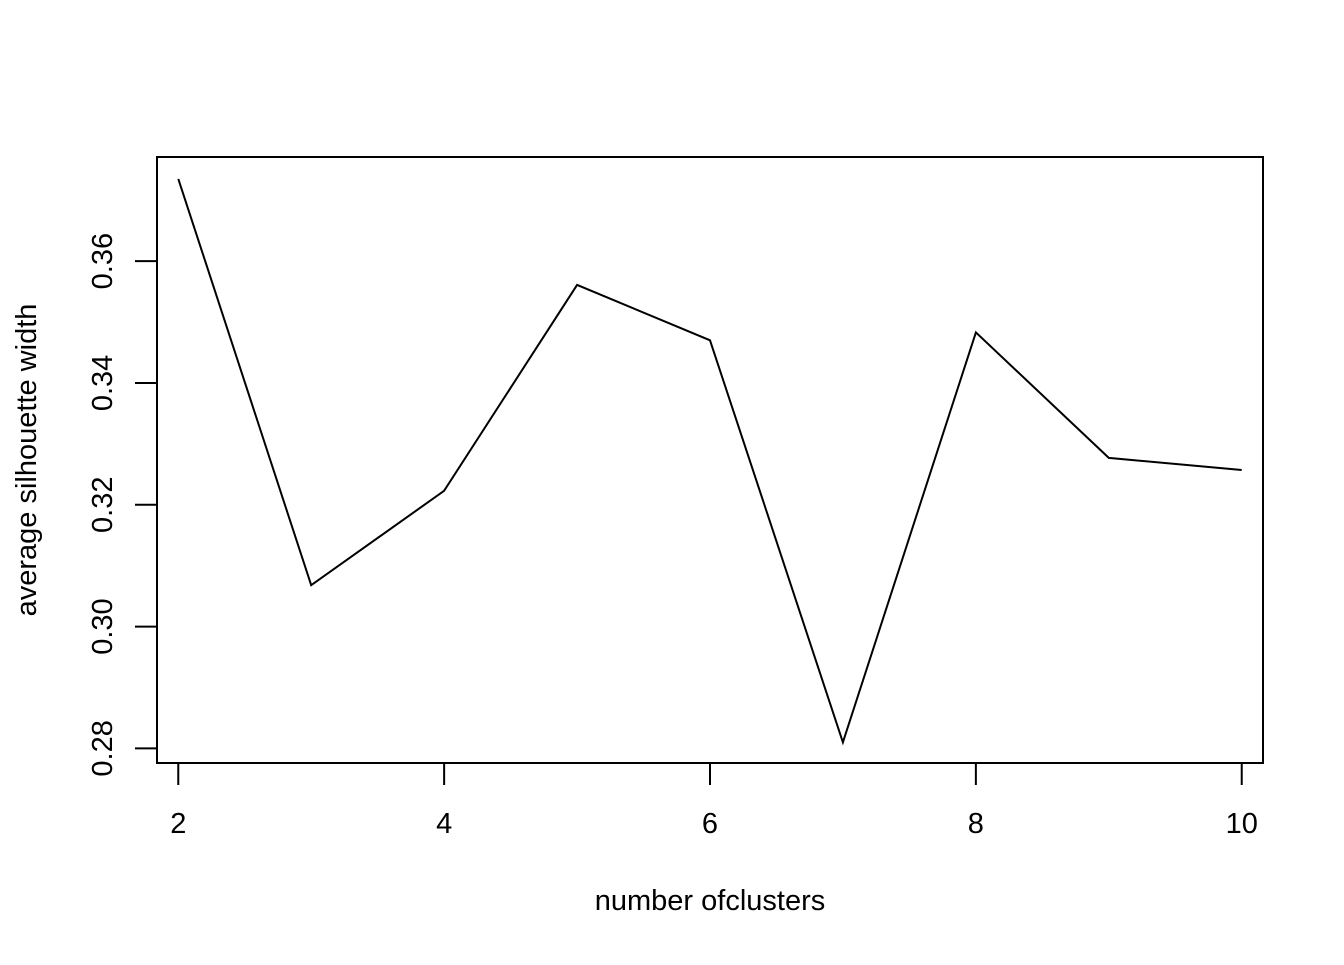 The height and width of the screenshot is (965, 1344). Describe the element at coordinates (103, 261) in the screenshot. I see `y-tick-label: 0.36` at that location.